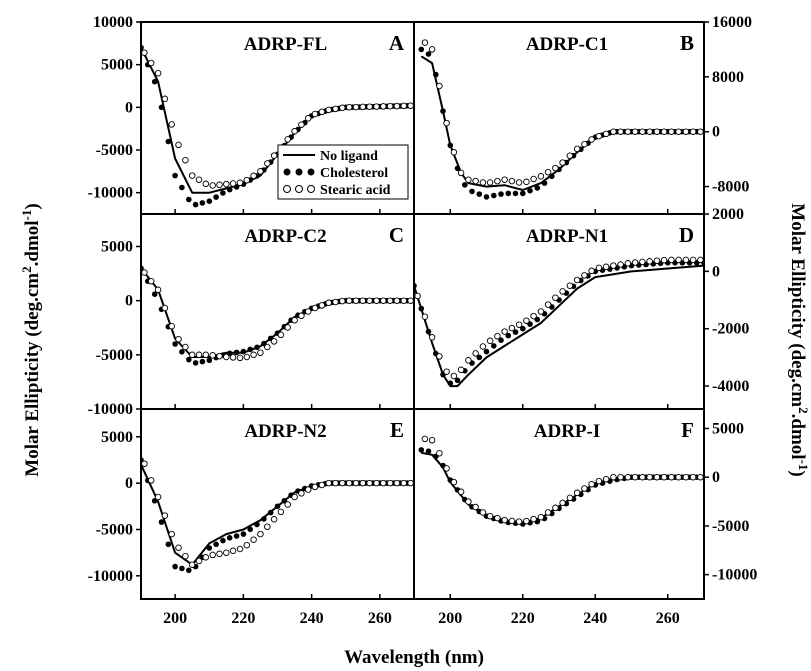 This screenshot has height=671, width=811. Describe the element at coordinates (797, 305) in the screenshot. I see `y-label-right-a: Molar Ellipticity (deg.cm` at that location.